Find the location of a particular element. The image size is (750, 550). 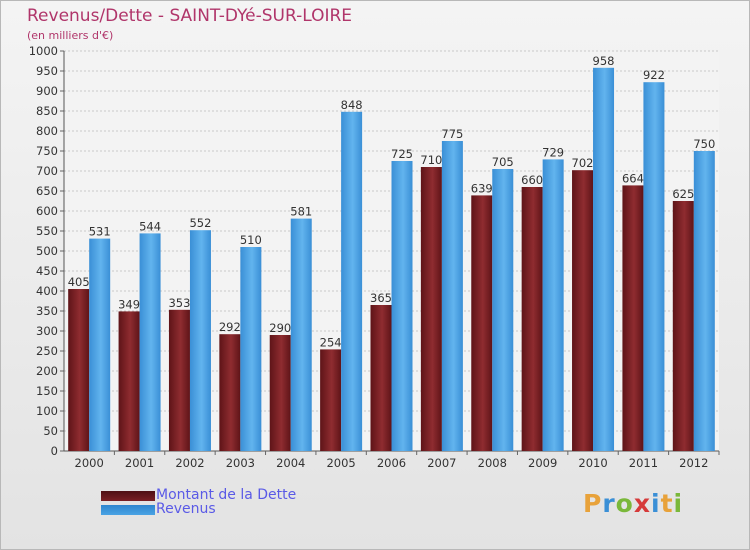

y-tick-label: 550 is located at coordinates (47, 231).